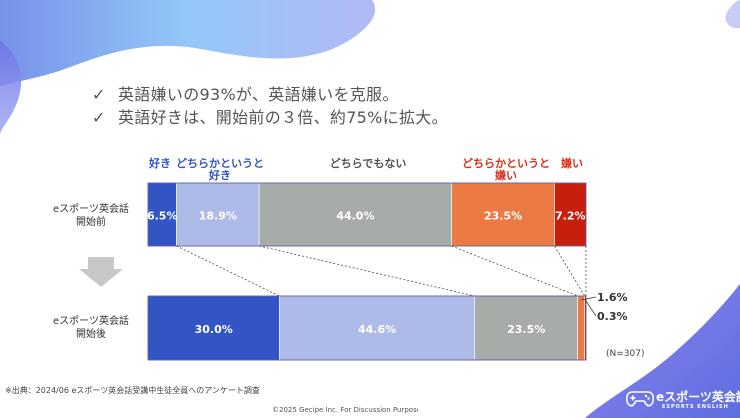 Image resolution: width=740 pixels, height=418 pixels. What do you see at coordinates (214, 329) in the screenshot?
I see `value-label-after-like: 30.0%` at bounding box center [214, 329].